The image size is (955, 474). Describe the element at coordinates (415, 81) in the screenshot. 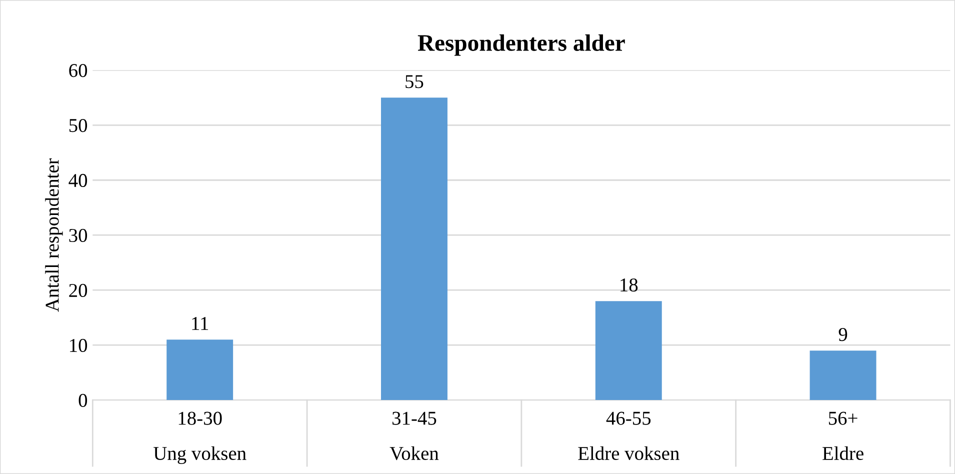

I see `data-label: 55` at that location.